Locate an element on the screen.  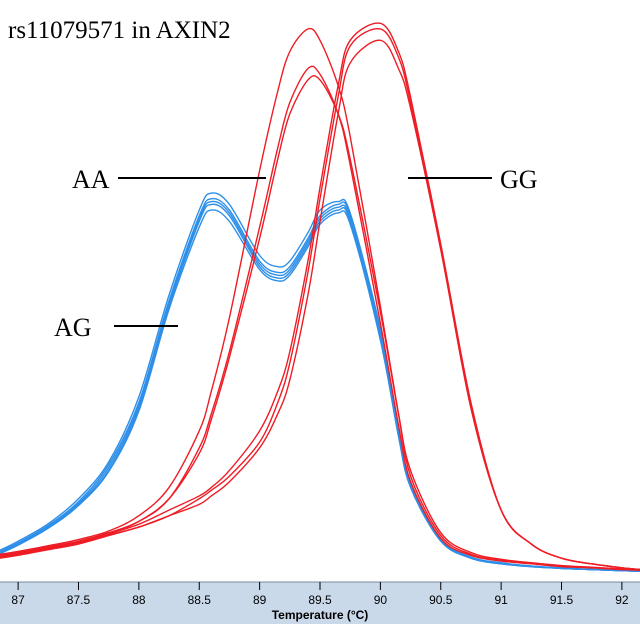
x-tick-label: 91.5 is located at coordinates (562, 600).